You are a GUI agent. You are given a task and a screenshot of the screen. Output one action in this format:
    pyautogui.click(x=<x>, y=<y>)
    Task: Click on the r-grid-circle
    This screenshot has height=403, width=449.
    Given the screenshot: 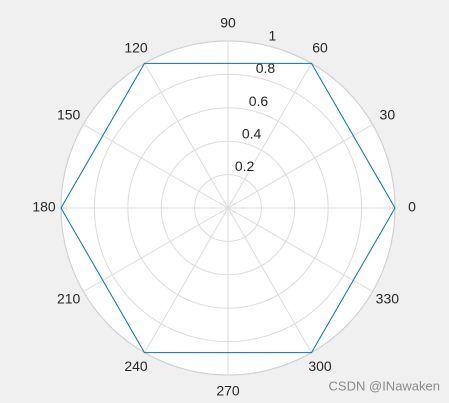 What is the action you would take?
    pyautogui.click(x=228, y=208)
    